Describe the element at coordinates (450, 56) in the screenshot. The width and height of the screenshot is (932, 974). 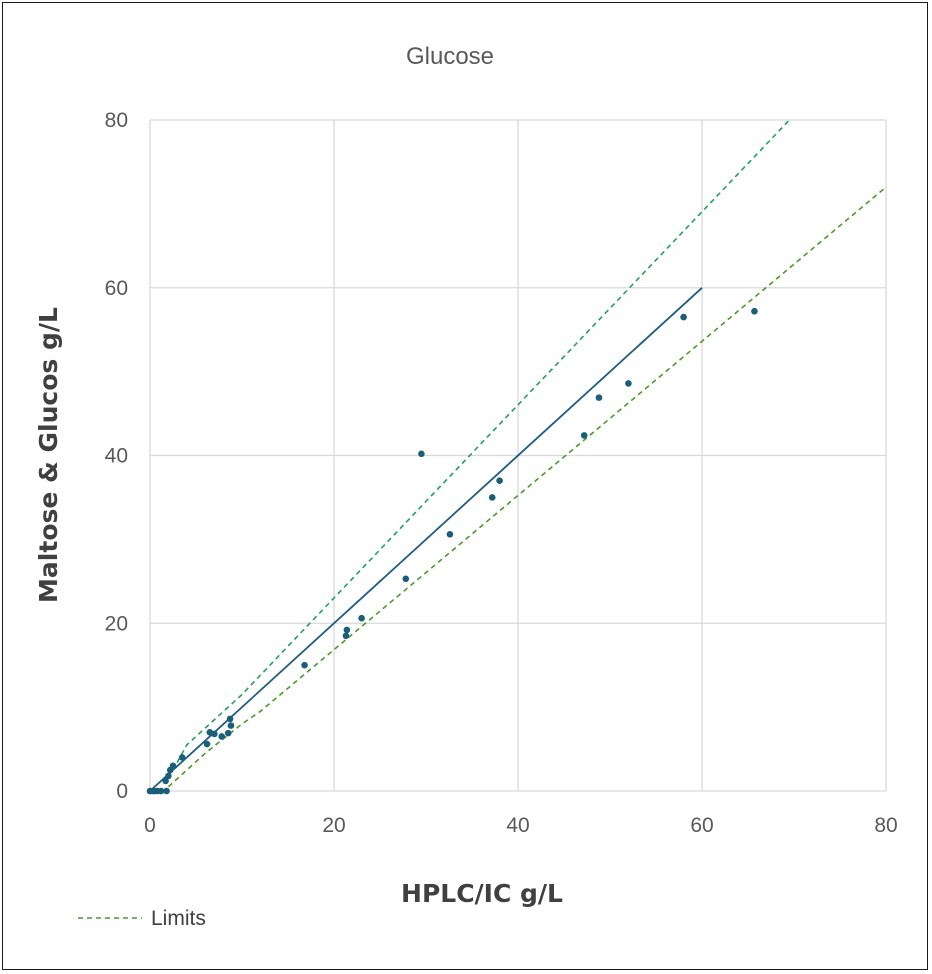
I see `chart-title: Glucose` at that location.